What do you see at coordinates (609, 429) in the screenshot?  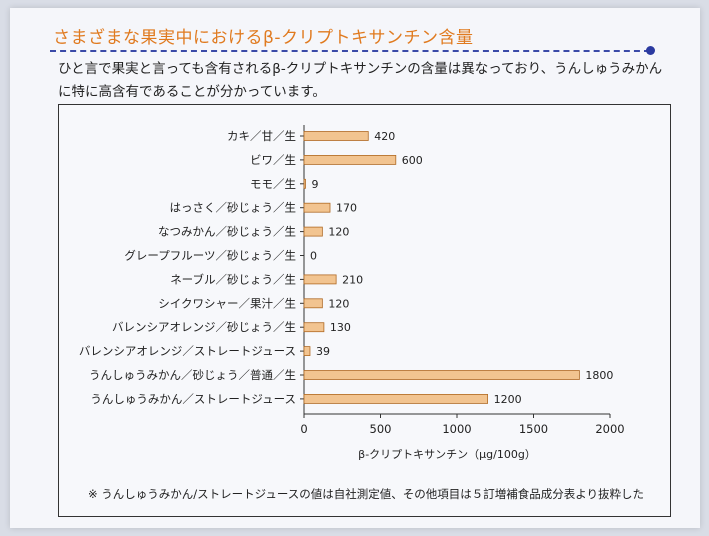 I see `x-tick-label: 2000` at bounding box center [609, 429].